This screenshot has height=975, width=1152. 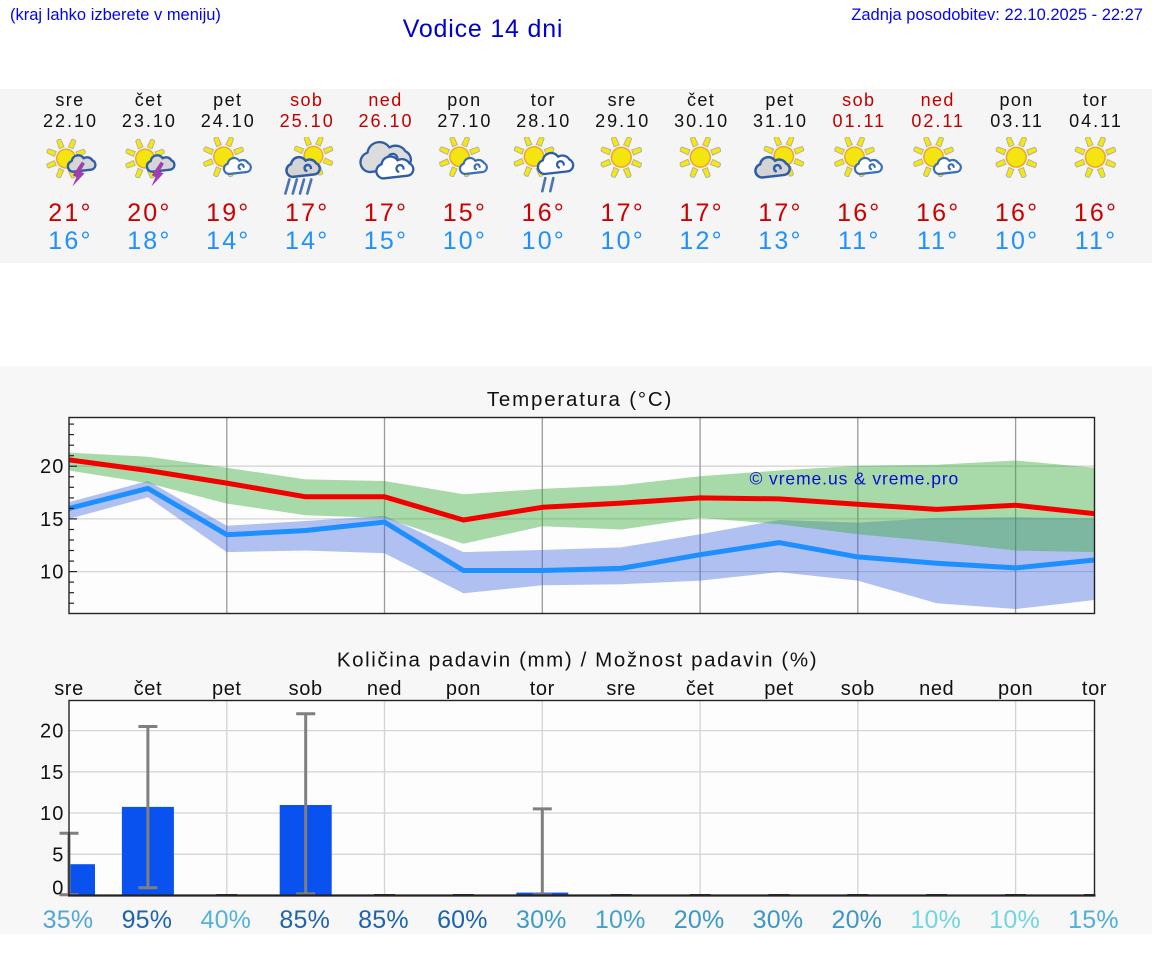 What do you see at coordinates (147, 920) in the screenshot?
I see `svg-text: 95%` at bounding box center [147, 920].